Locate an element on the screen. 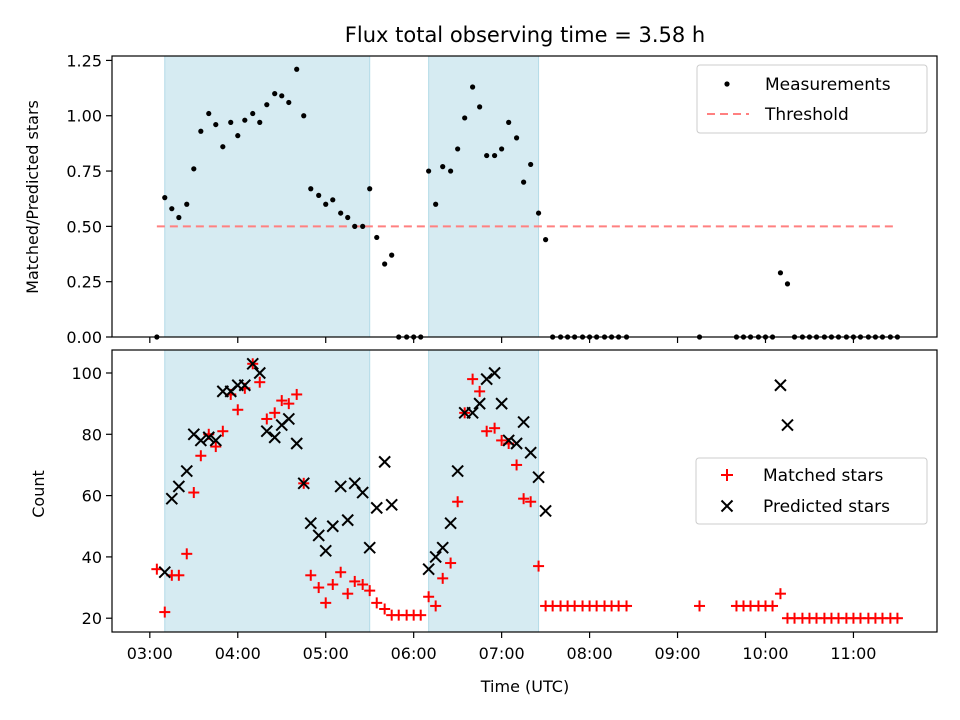  legend-threshold-label: Threshold is located at coordinates (806, 115).